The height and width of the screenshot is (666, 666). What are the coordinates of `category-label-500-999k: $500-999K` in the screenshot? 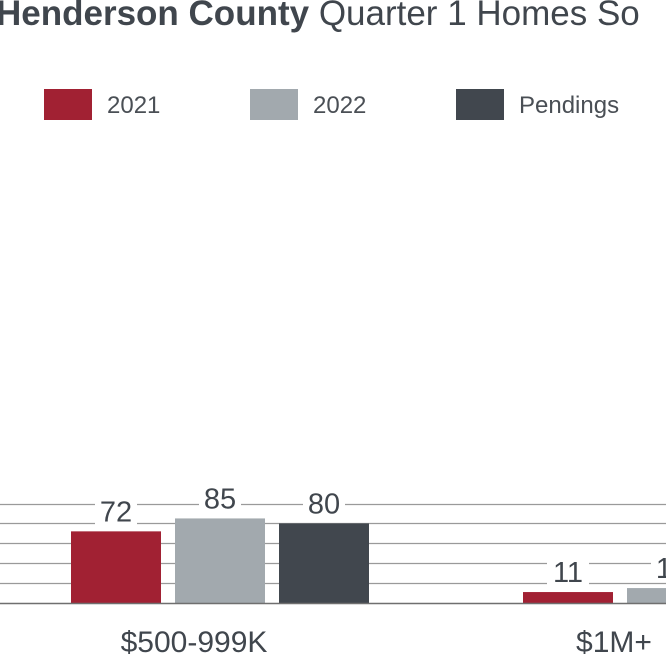 It's located at (194, 642).